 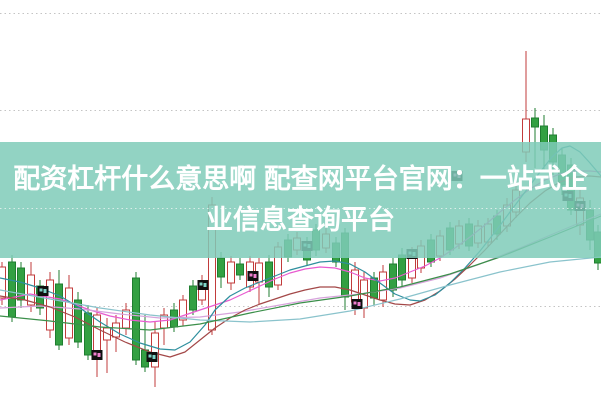 What do you see at coordinates (300, 220) in the screenshot?
I see `headline-line-2: 业信息查询平台` at bounding box center [300, 220].